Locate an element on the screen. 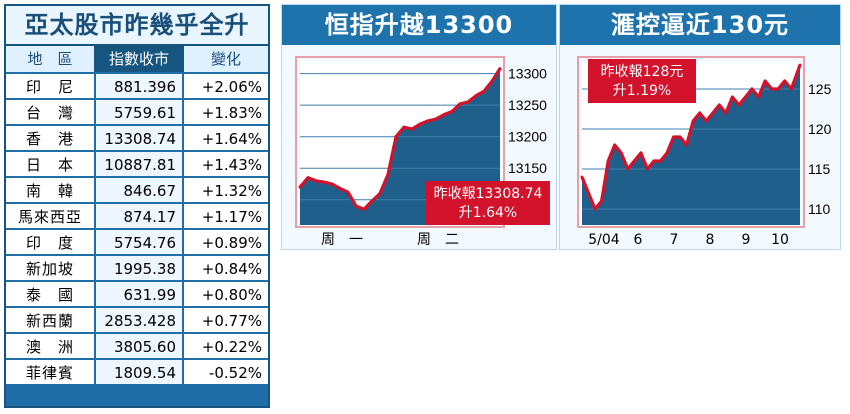  change-cell: -0.52% is located at coordinates (226, 372).